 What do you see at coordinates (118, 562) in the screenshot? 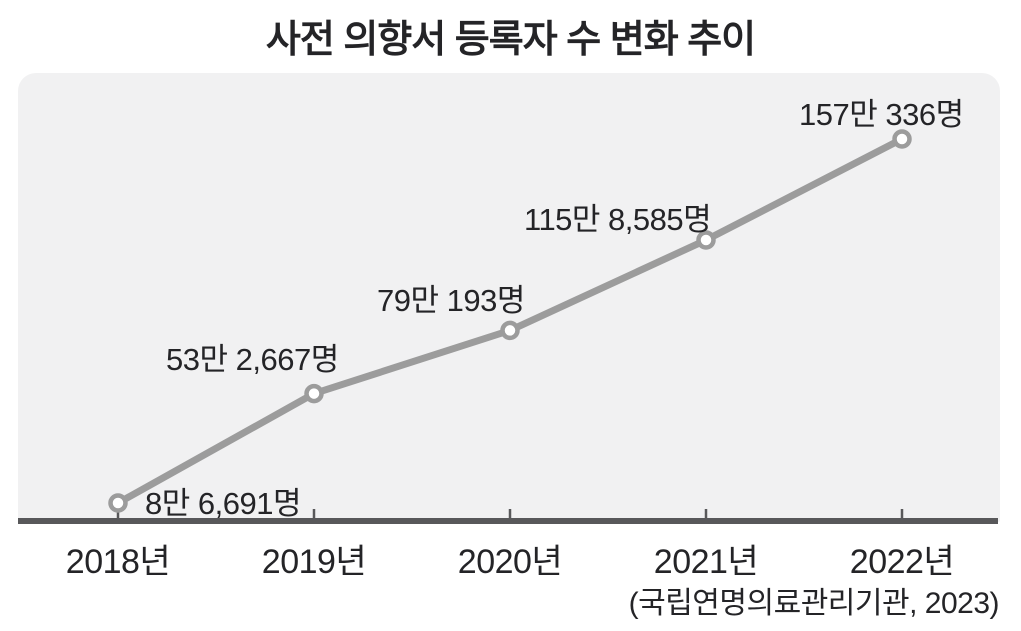
I see `x-axis-label-2018: 2018년` at bounding box center [118, 562].